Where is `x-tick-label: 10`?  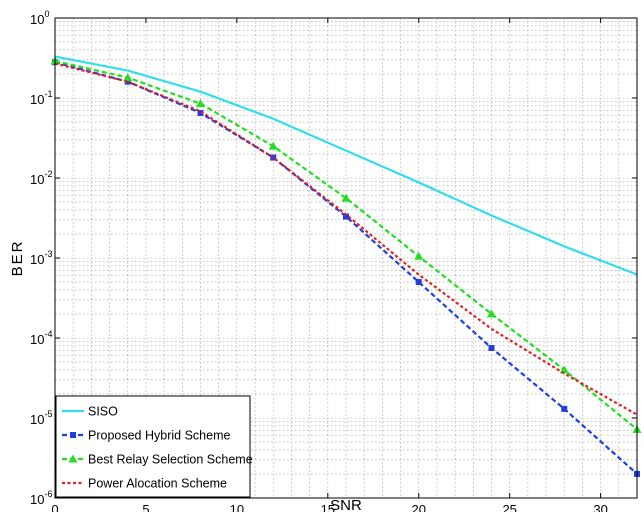
x-tick-label: 10 is located at coordinates (237, 507).